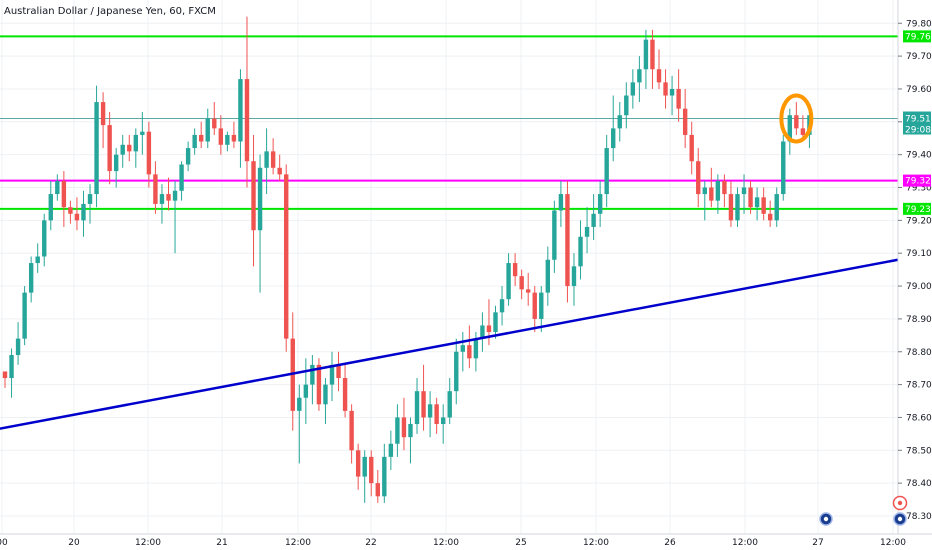  Describe the element at coordinates (919, 418) in the screenshot. I see `price-tick-label: 78.600` at that location.